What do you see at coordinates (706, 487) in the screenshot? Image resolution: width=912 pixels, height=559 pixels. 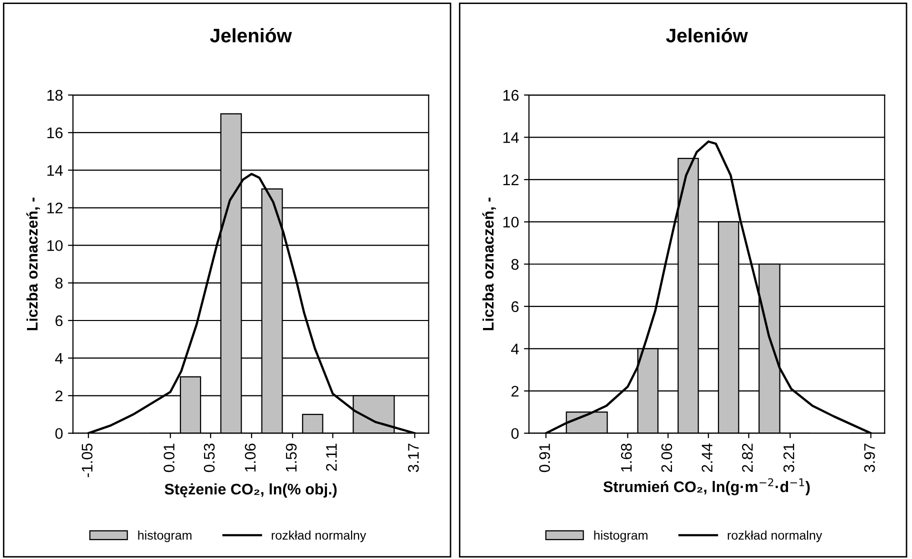 I see `x-axis-title: Strumień CO₂, ln(g·m$^{−2}$·d$^{−1}$)` at bounding box center [706, 487].